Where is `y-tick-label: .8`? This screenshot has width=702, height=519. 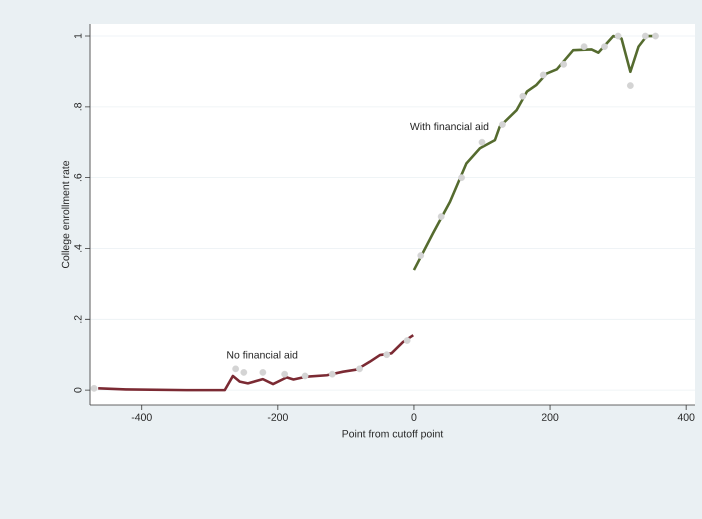 y-tick-label: .8 is located at coordinates (78, 106).